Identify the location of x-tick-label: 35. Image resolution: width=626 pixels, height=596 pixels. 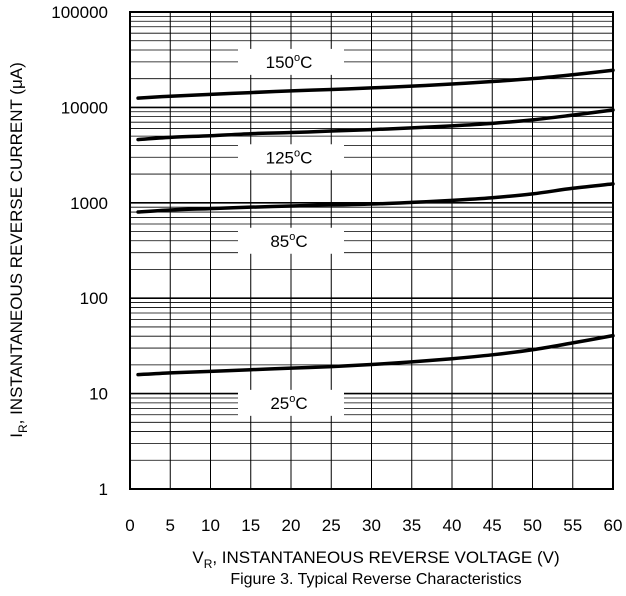
(411, 525).